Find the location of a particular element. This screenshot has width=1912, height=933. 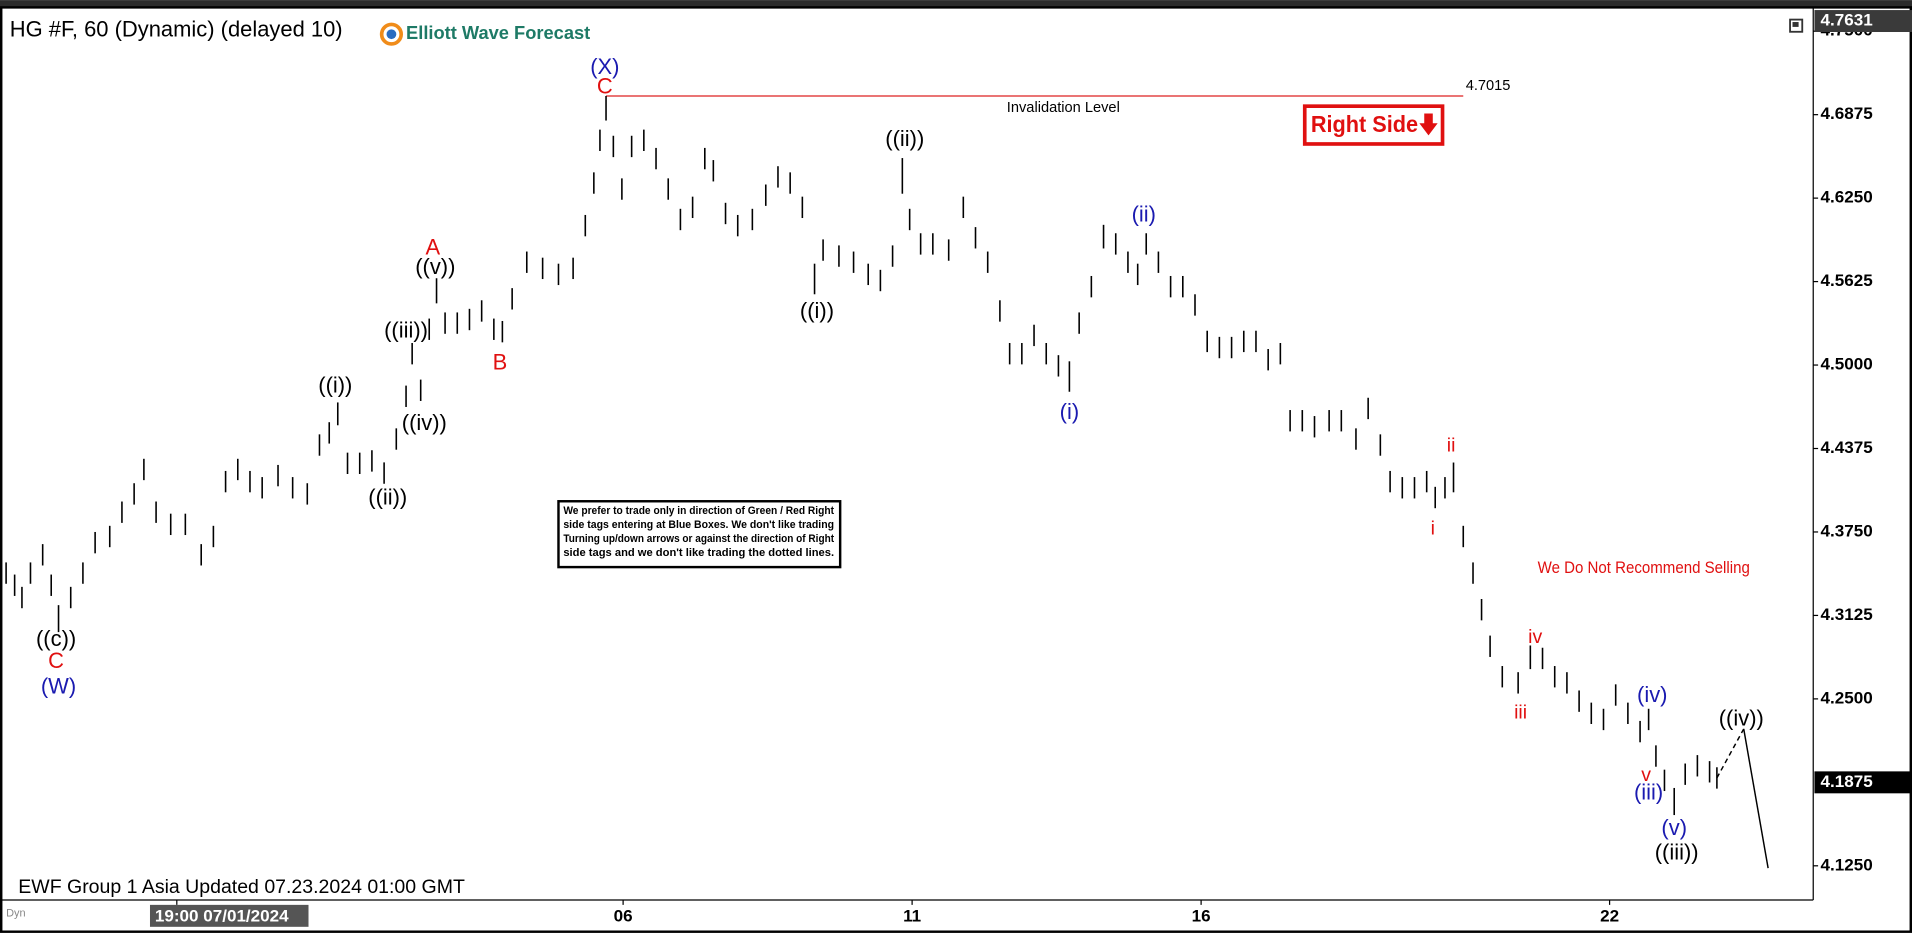

y-tick-label: 4.5000 is located at coordinates (1847, 364).